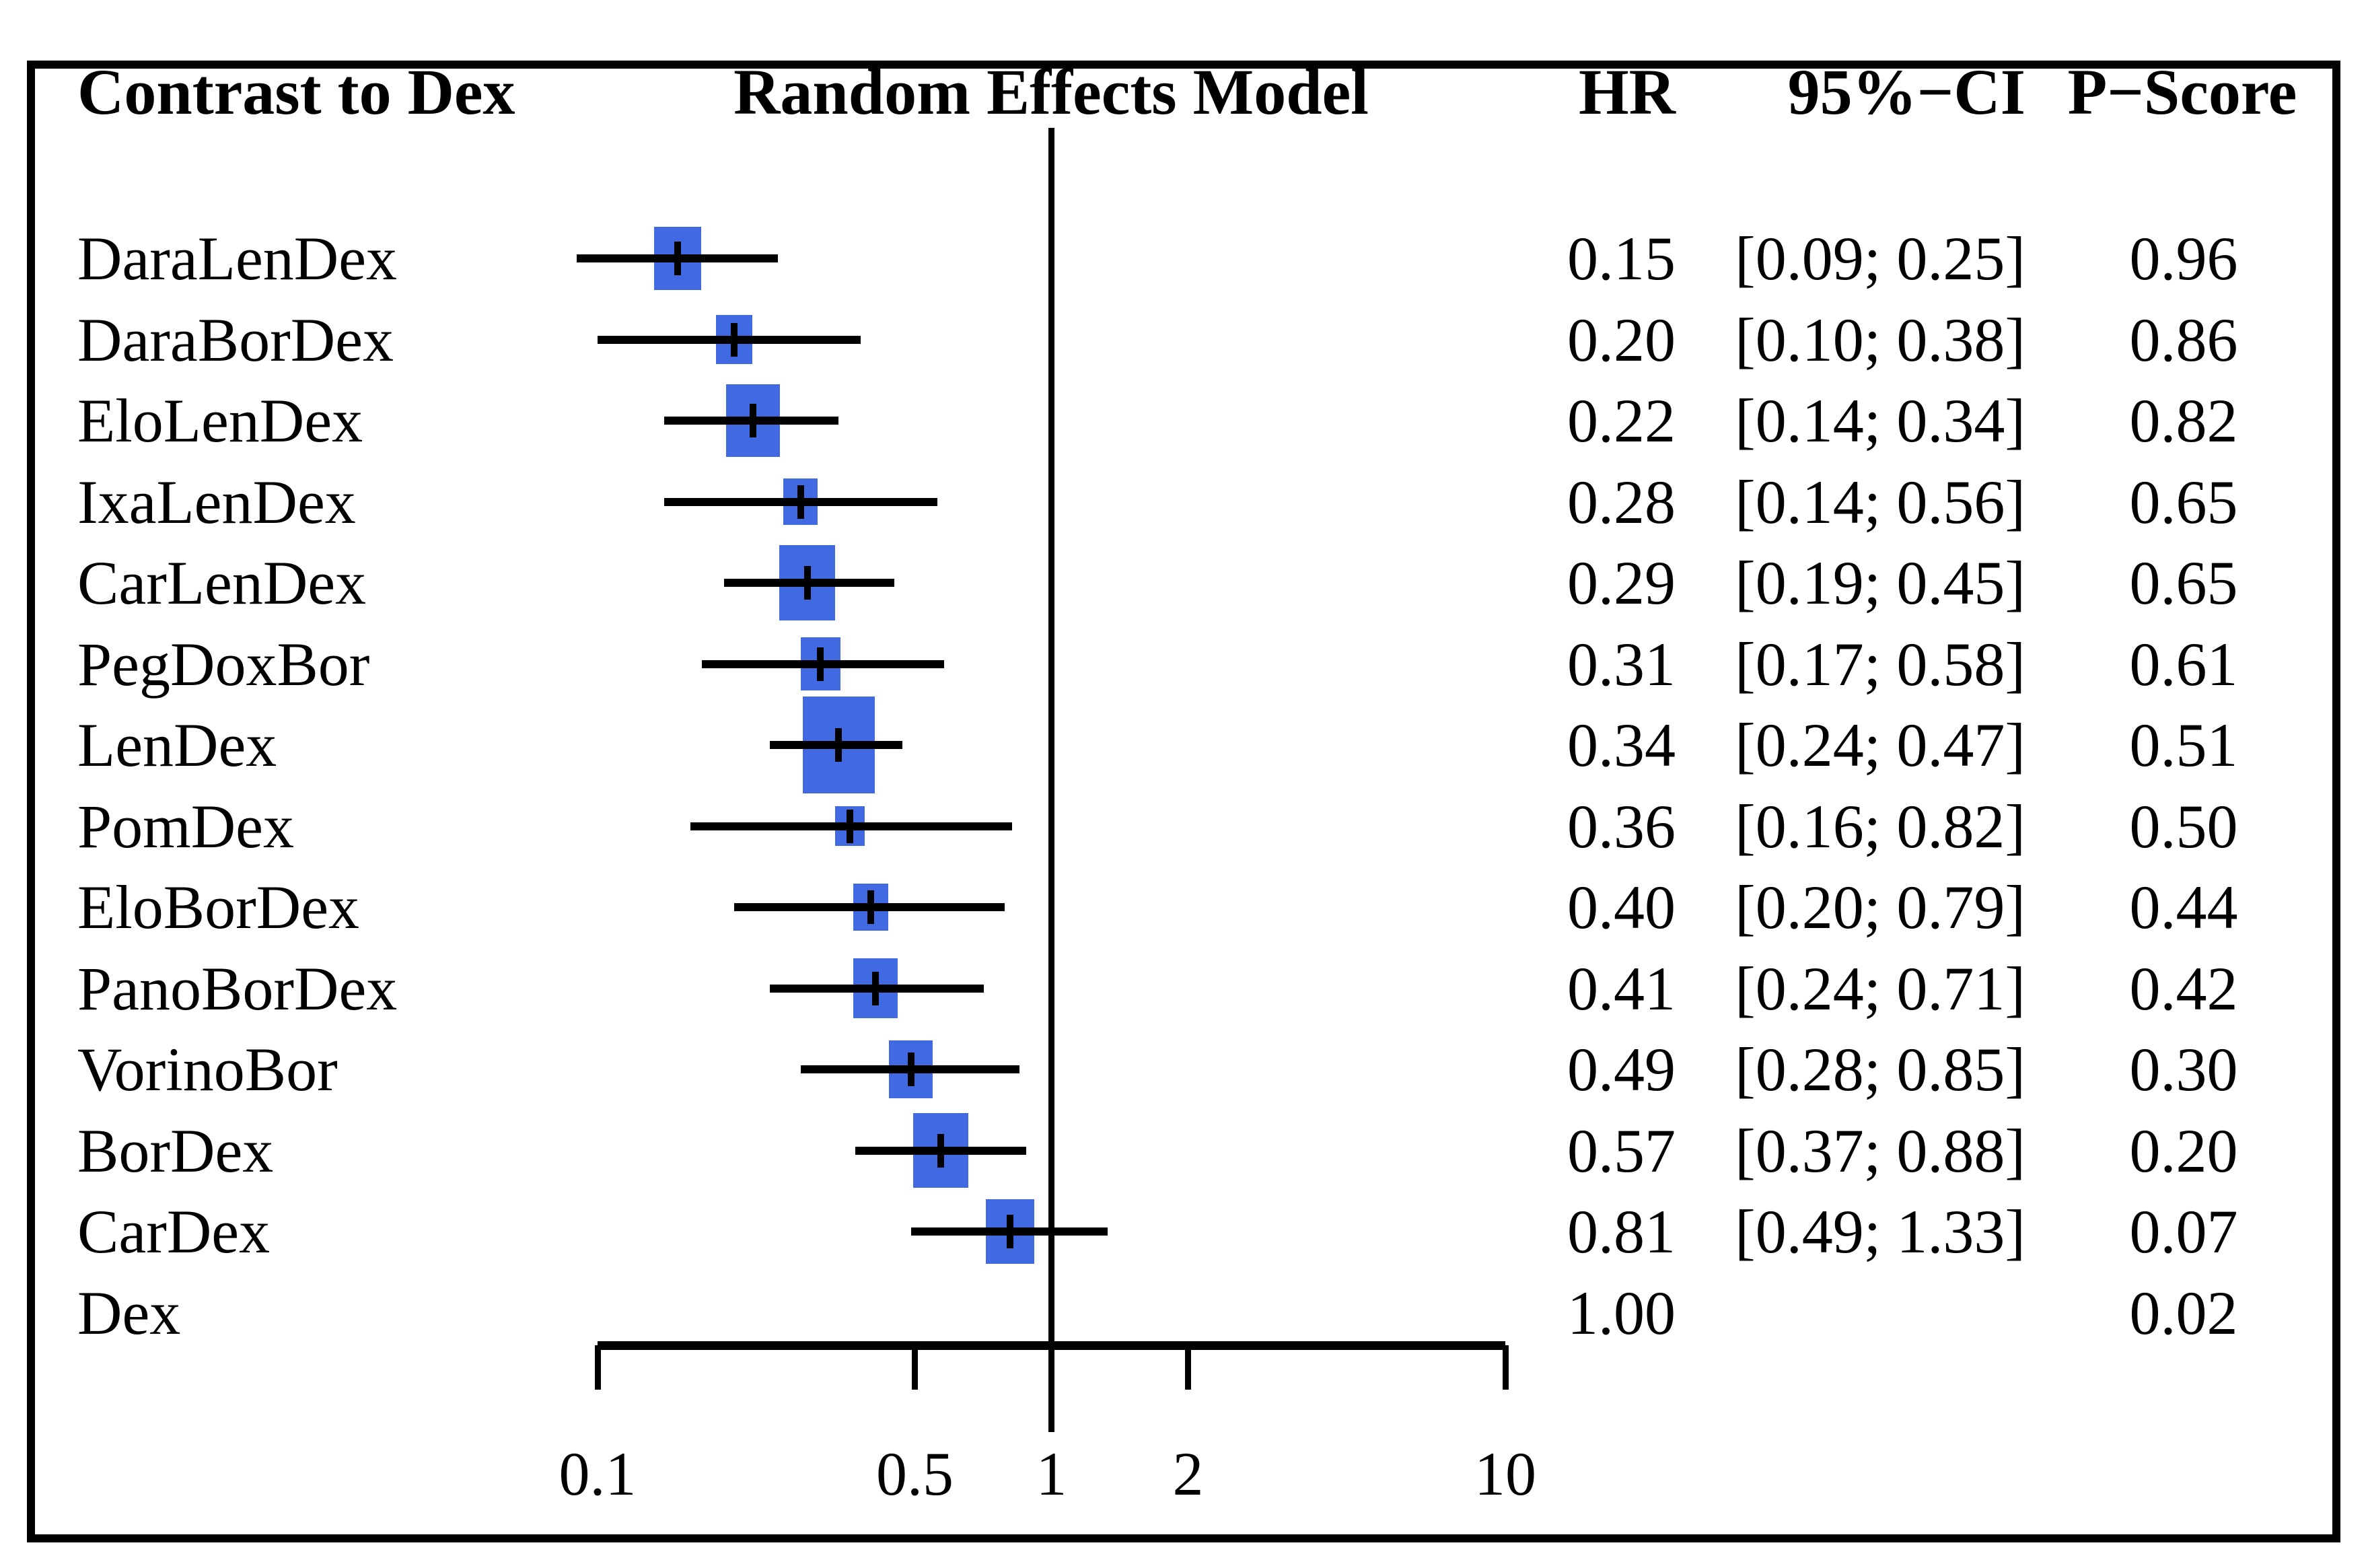 This screenshot has width=2368, height=1568. I want to click on column-header-model: Random Effects Model, so click(1051, 92).